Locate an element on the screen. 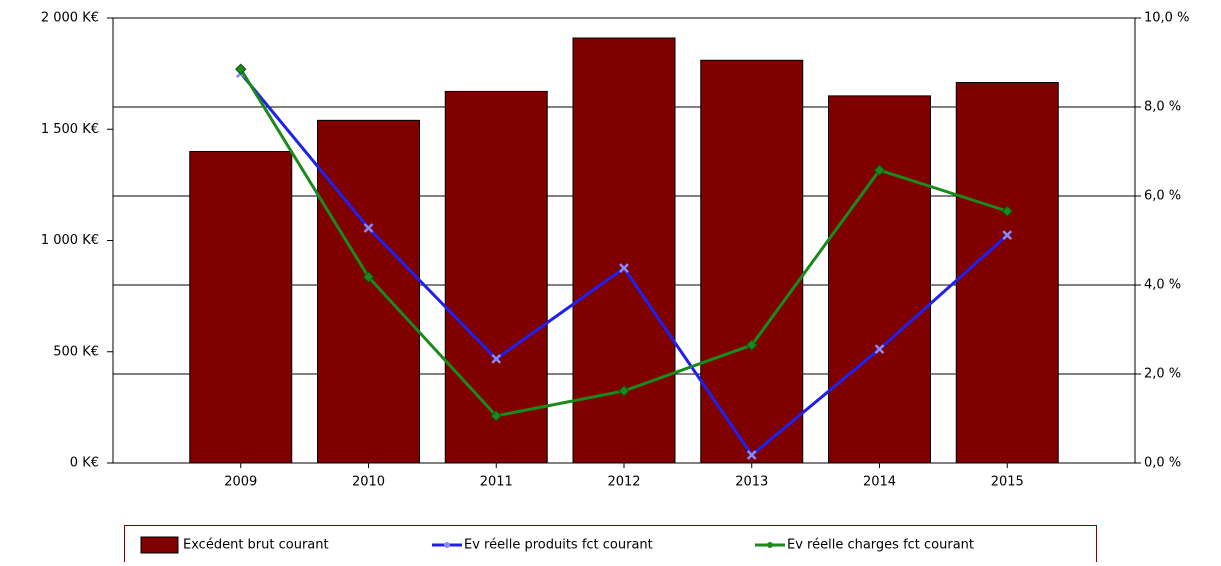 This screenshot has width=1221, height=566. x-tick-label: 2015 is located at coordinates (1007, 482).